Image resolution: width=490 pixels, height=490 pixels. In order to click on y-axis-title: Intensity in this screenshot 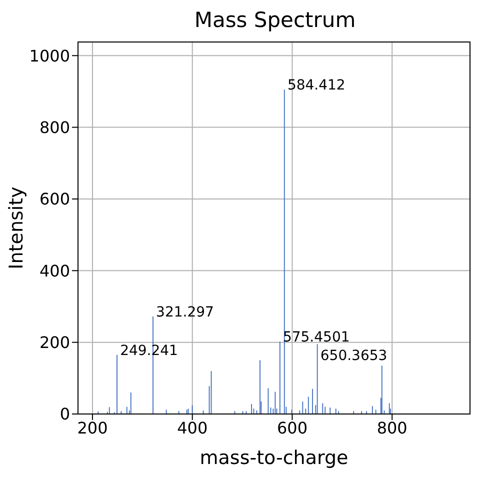, I will do `click(17, 228)`.